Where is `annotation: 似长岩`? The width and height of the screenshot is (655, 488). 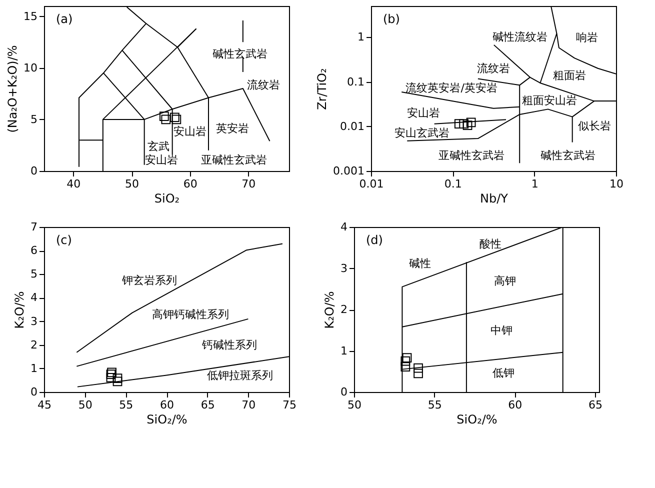
annotation: 似长岩 is located at coordinates (595, 126).